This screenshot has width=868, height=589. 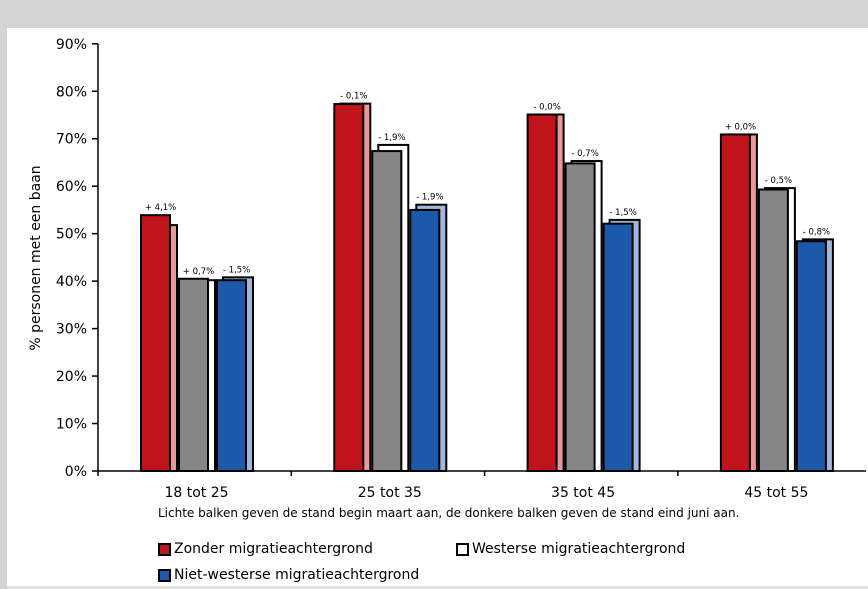 What do you see at coordinates (462, 549) in the screenshot?
I see `legend-swatch-white` at bounding box center [462, 549].